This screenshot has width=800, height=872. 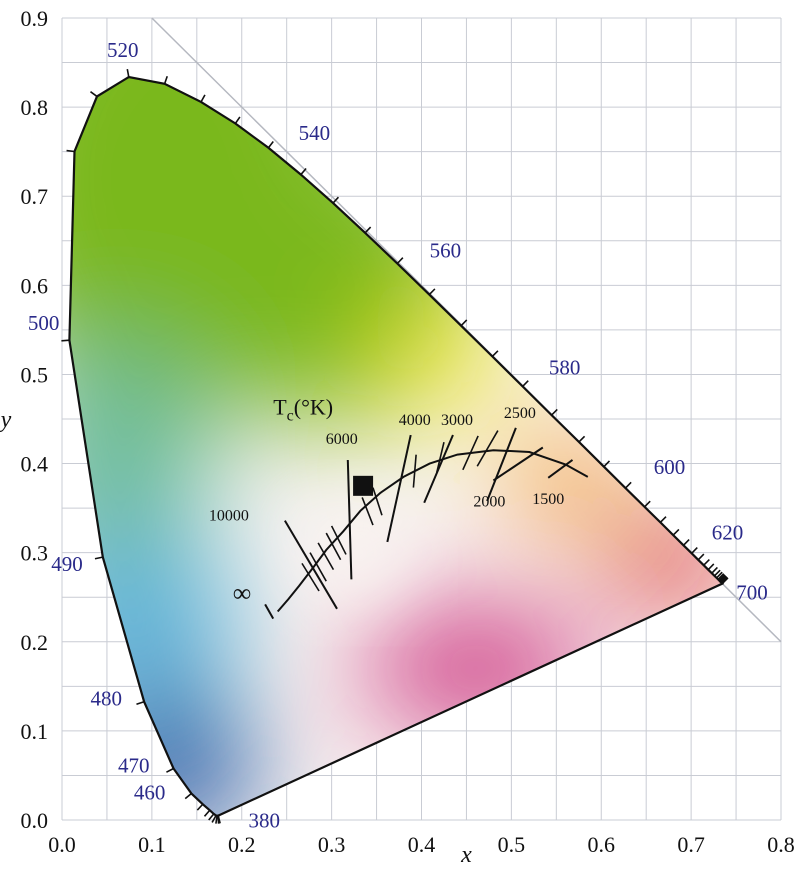 I want to click on gamut-blend-white, so click(x=358, y=552).